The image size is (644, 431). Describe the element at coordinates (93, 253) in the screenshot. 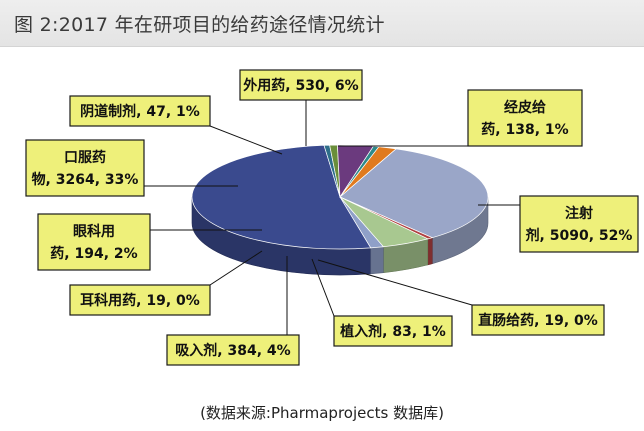

I see `data-label-5-1: 药, 194, 2%` at that location.